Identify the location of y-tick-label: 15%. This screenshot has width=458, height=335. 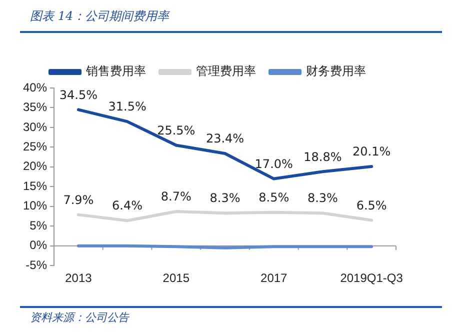
(35, 185).